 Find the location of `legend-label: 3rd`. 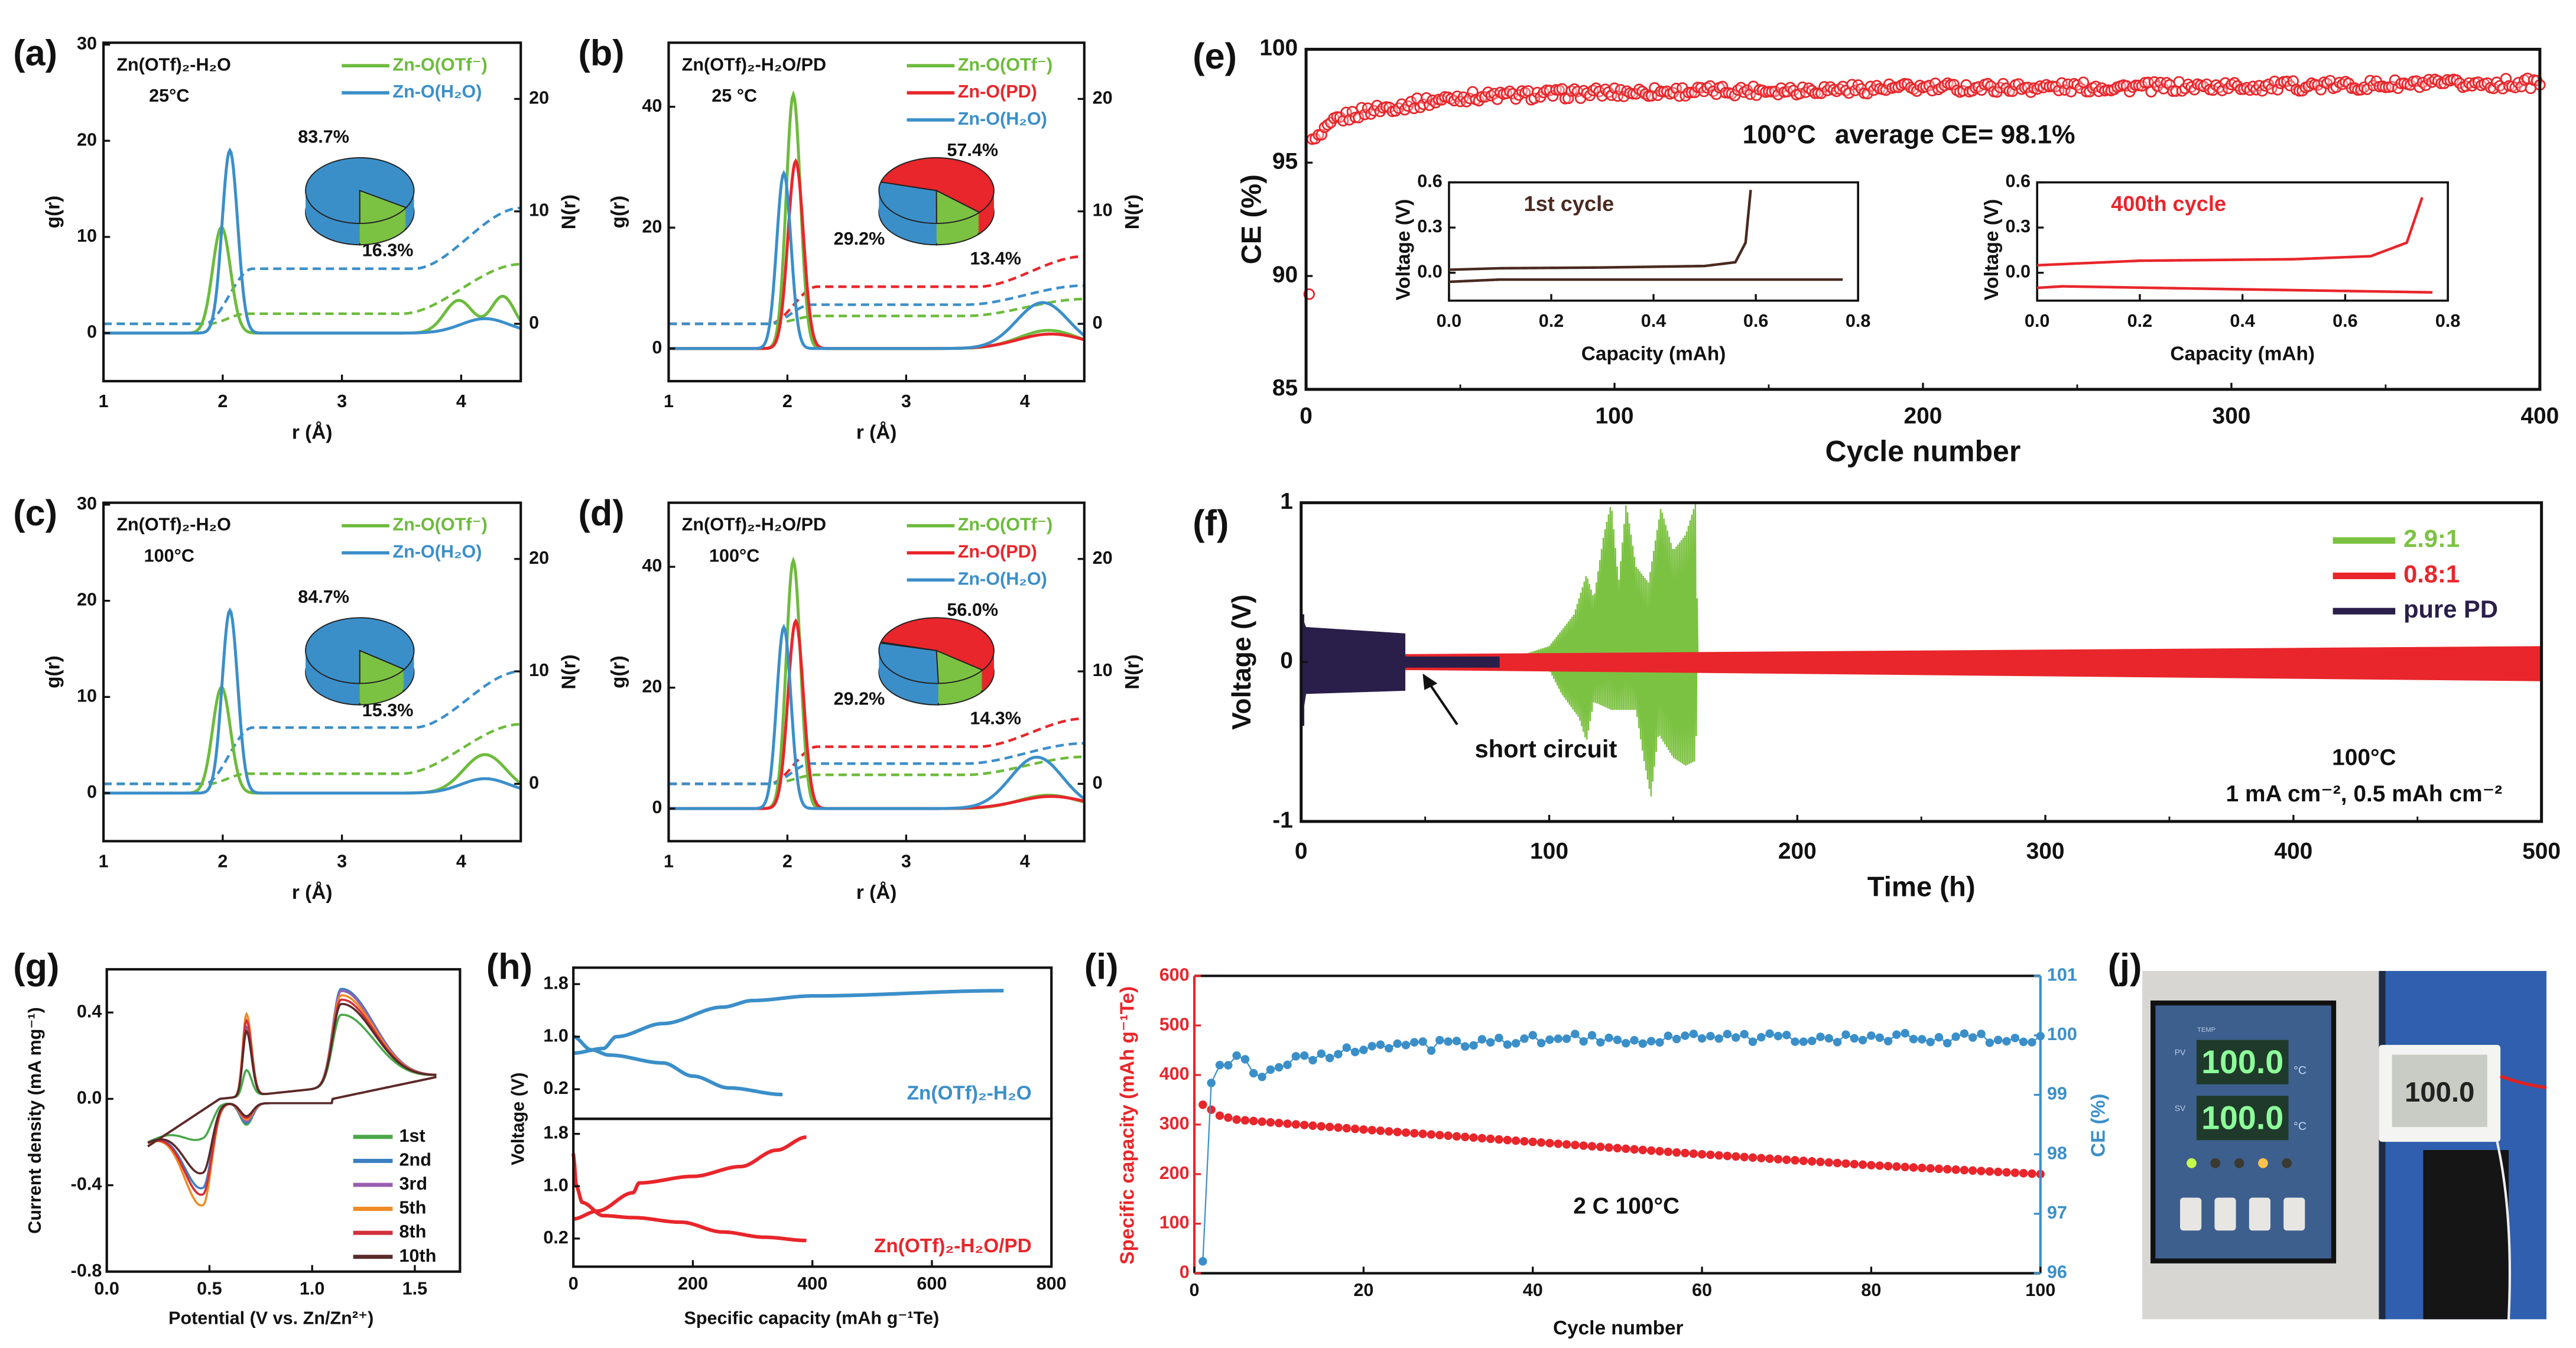

legend-label: 3rd is located at coordinates (413, 1184).